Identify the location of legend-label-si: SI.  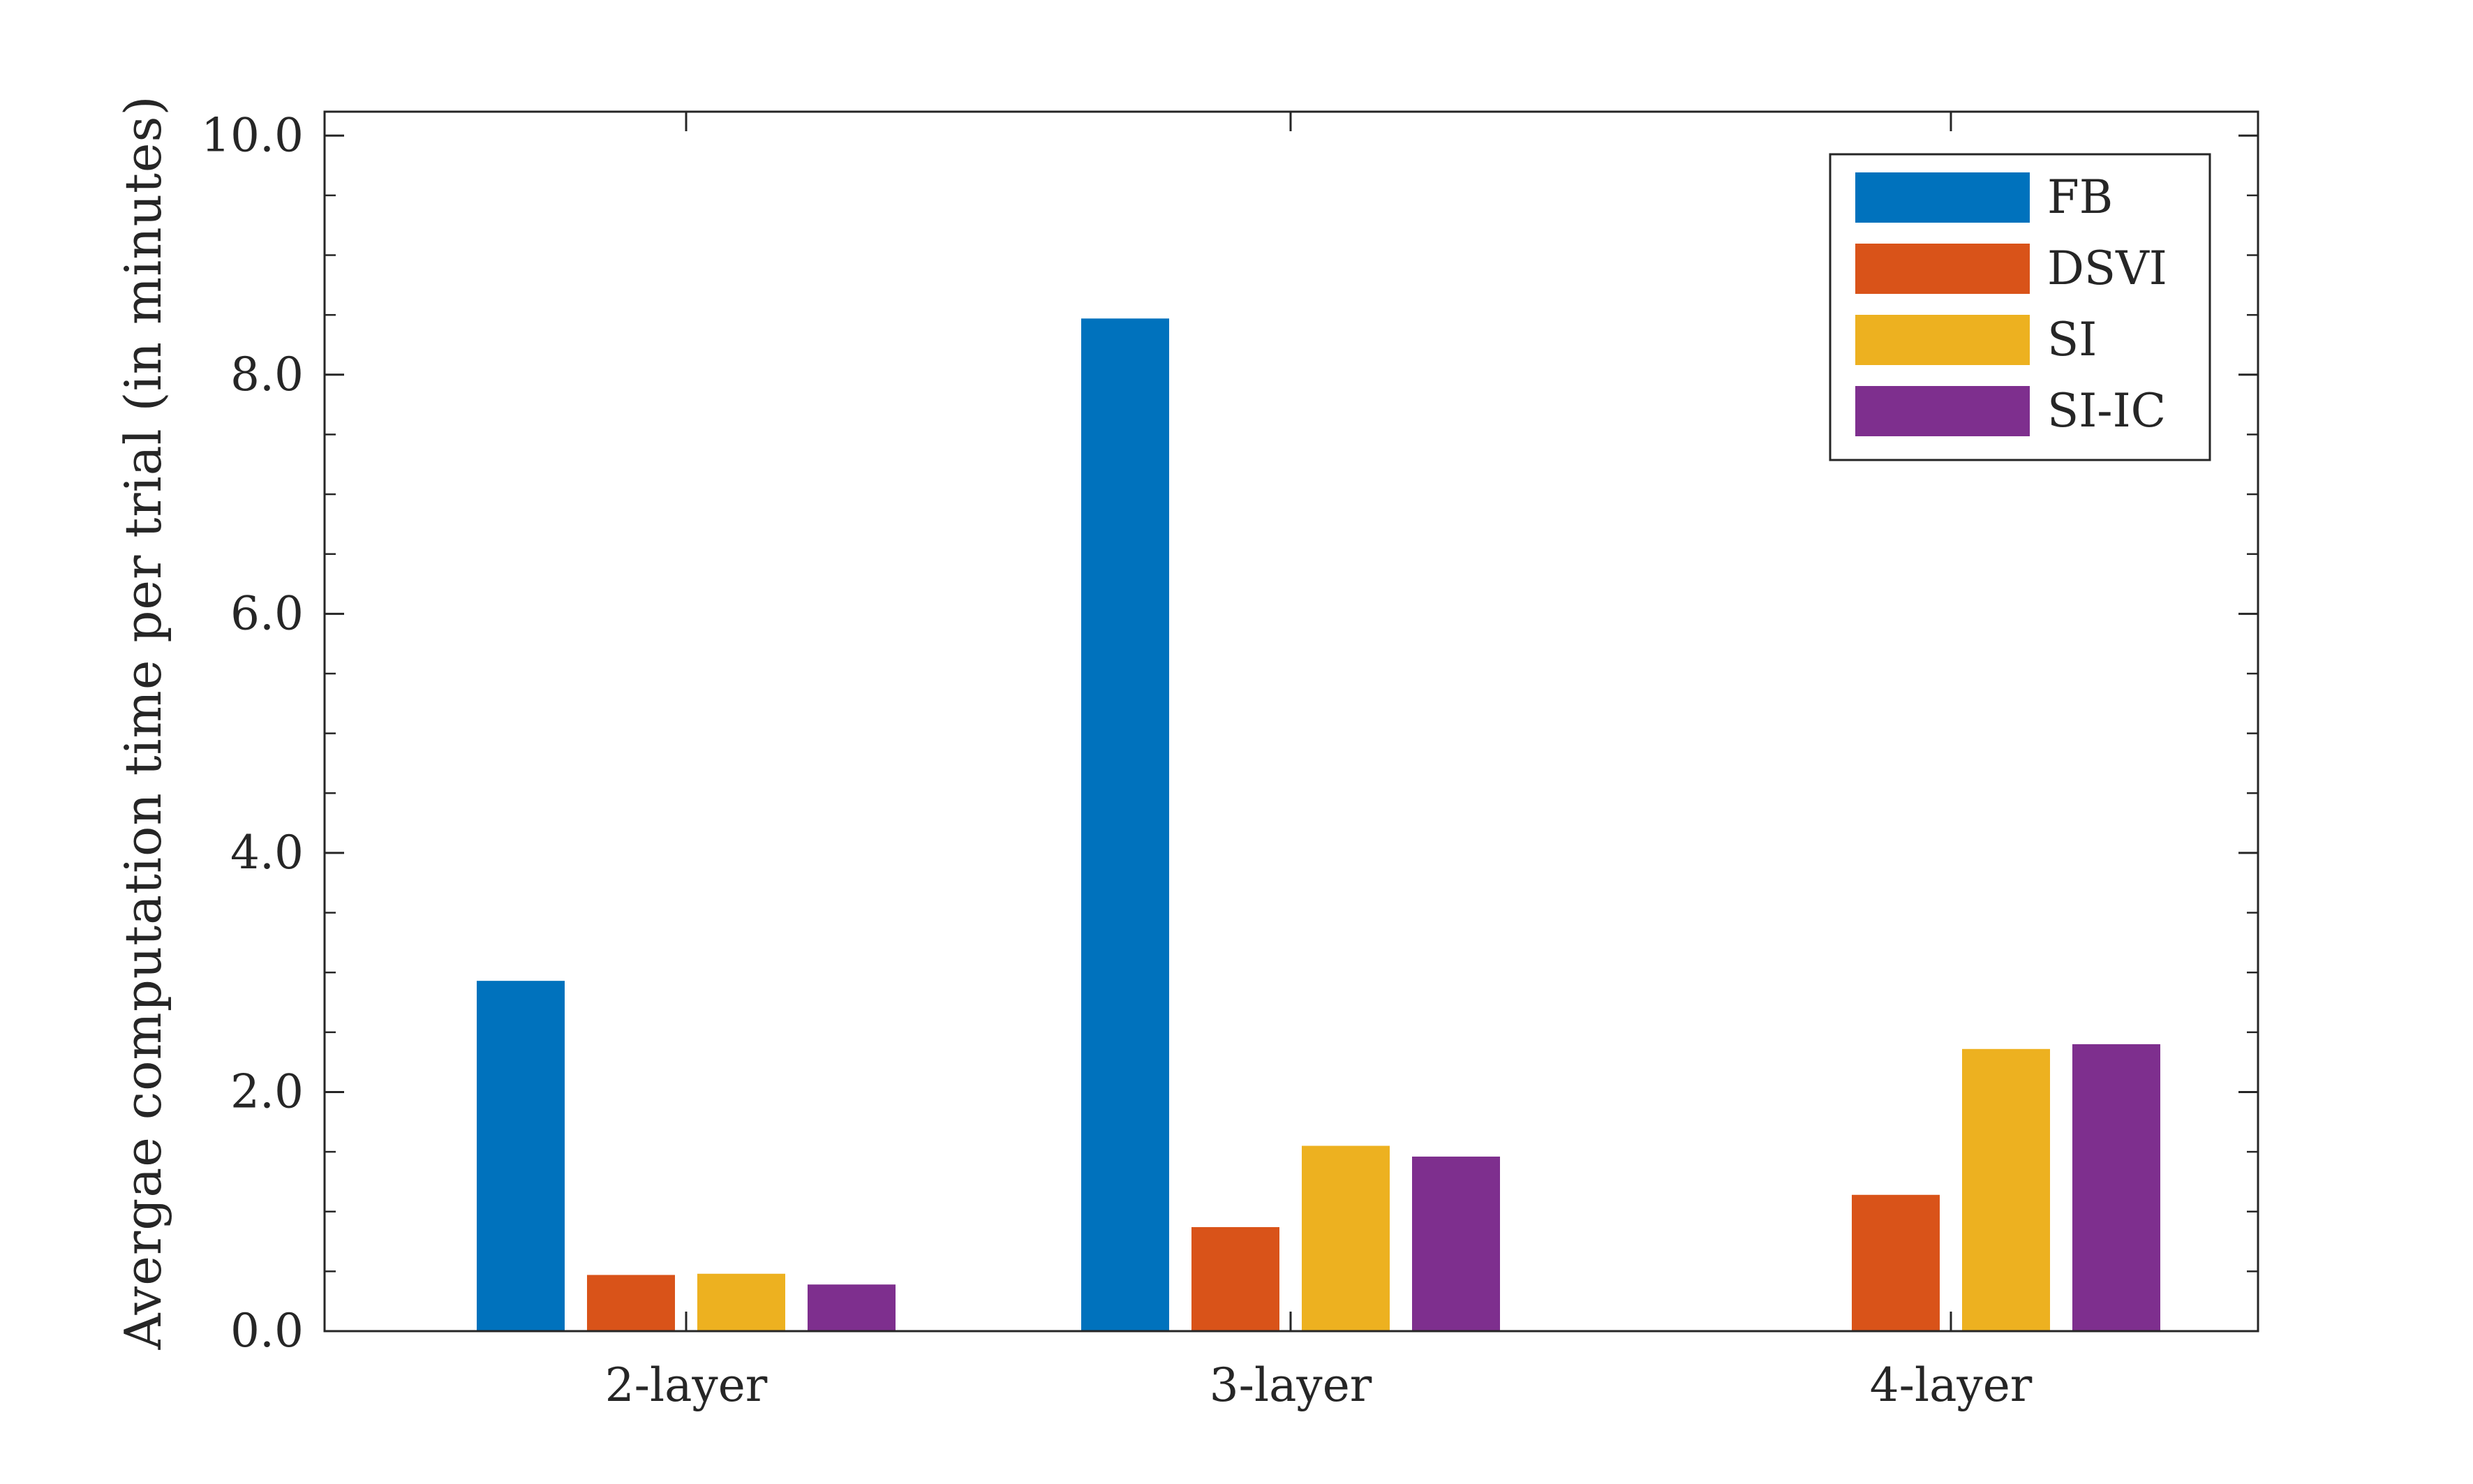
(2072, 339).